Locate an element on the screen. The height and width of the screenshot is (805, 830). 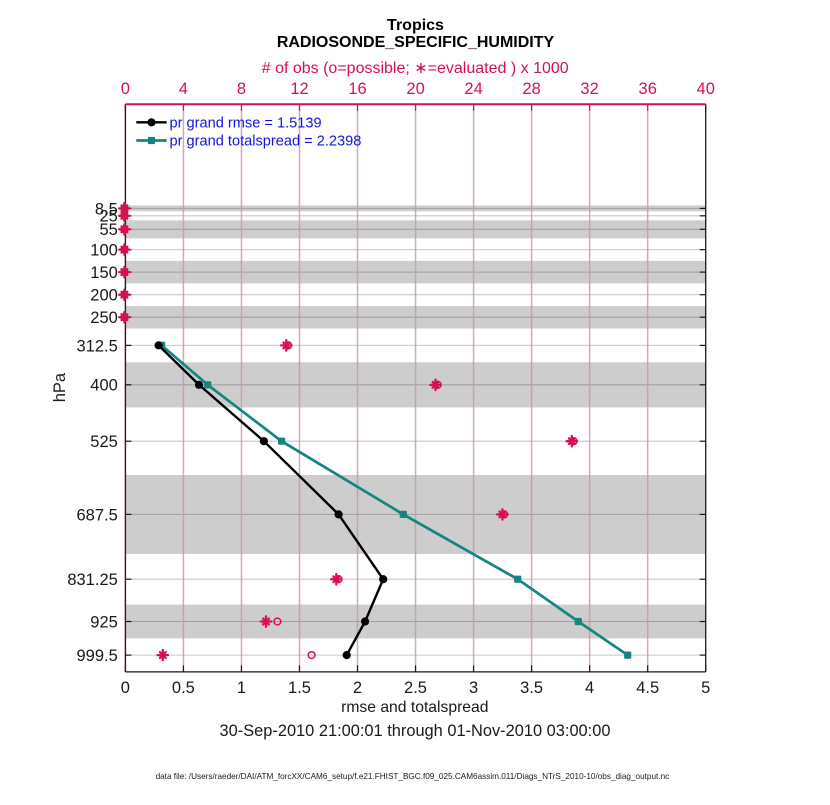
svg-text: 3 is located at coordinates (473, 688).